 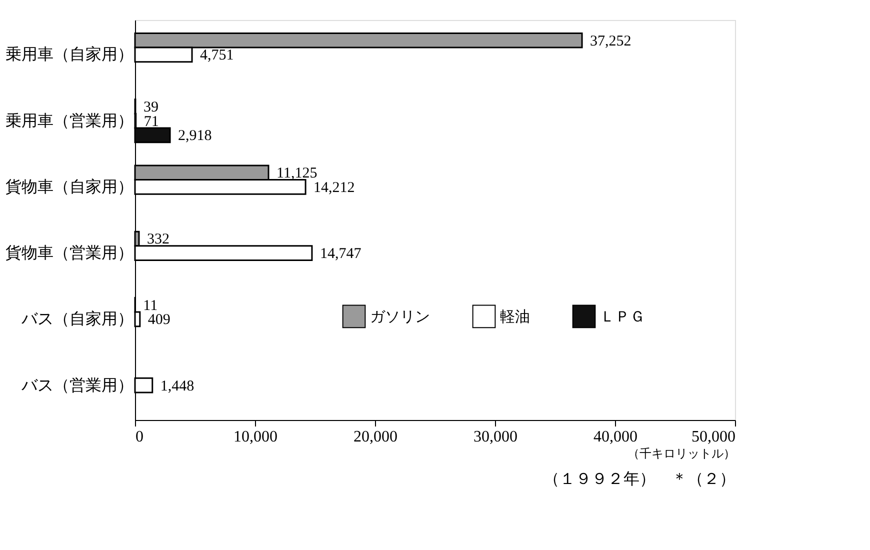 What do you see at coordinates (70, 120) in the screenshot?
I see `y-tick-label: 乗用車（営業用）` at bounding box center [70, 120].